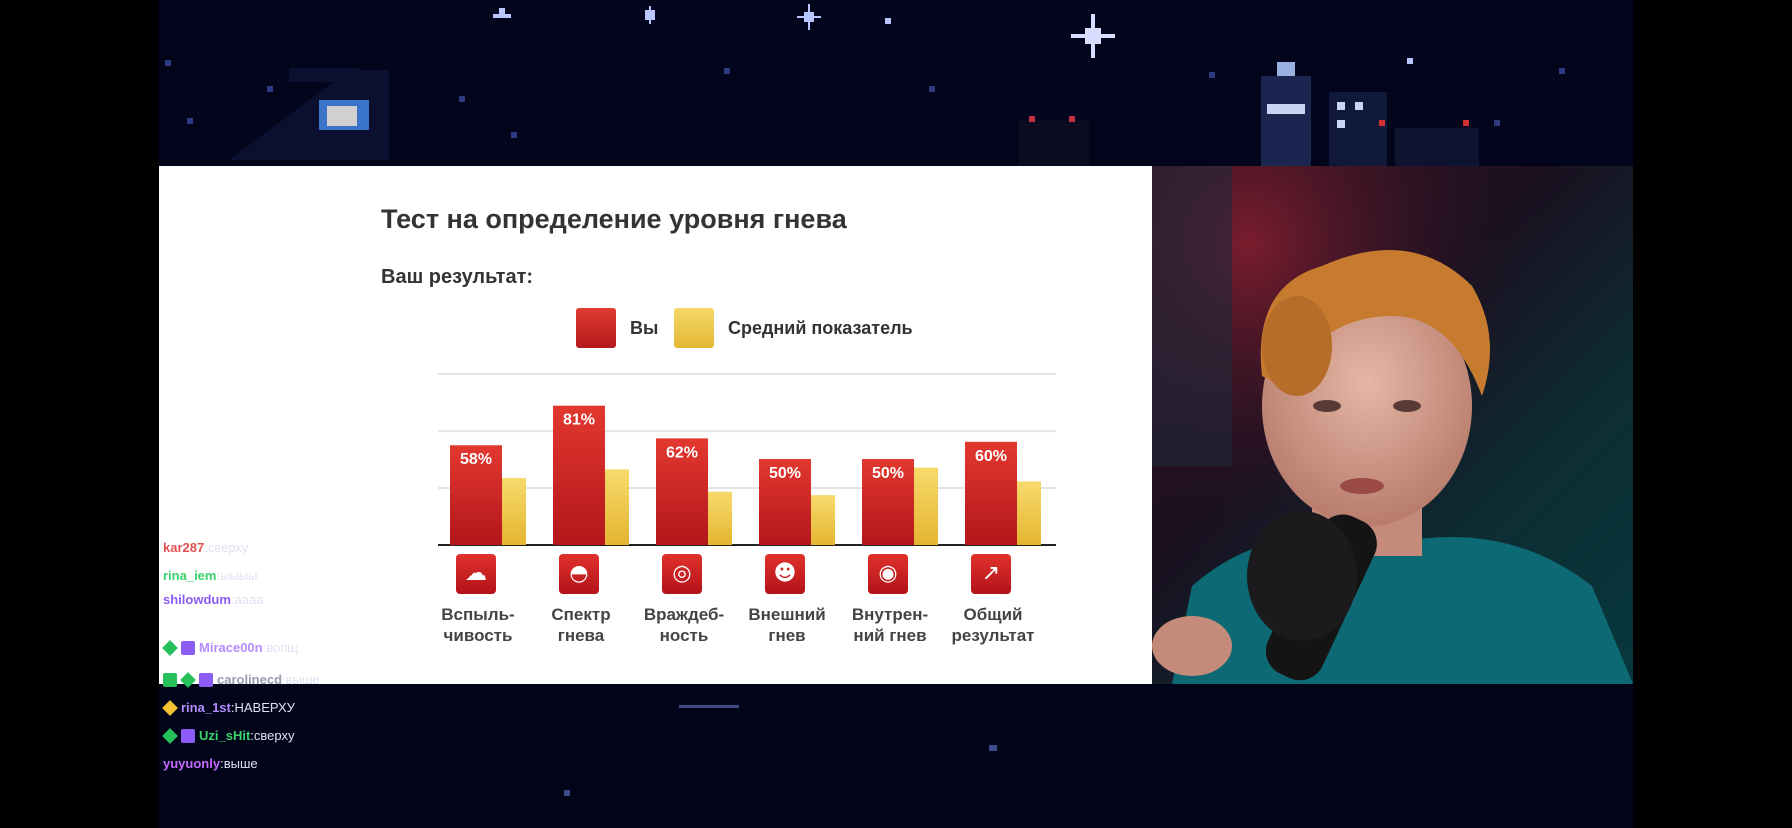  I want to click on gauge-icon: ◓, so click(579, 574).